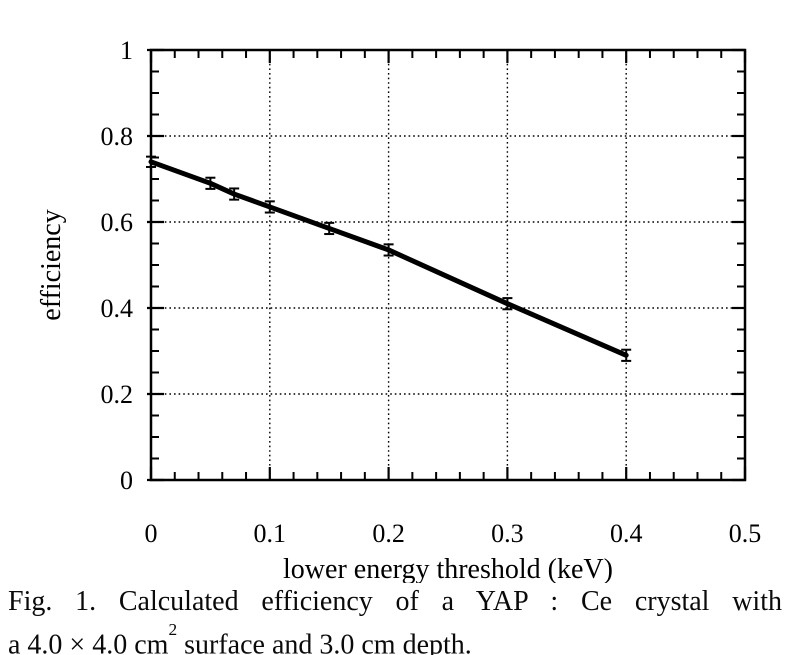  What do you see at coordinates (88, 642) in the screenshot?
I see `caption-line2-text-pre: a 4.0 × 4.0 cm` at bounding box center [88, 642].